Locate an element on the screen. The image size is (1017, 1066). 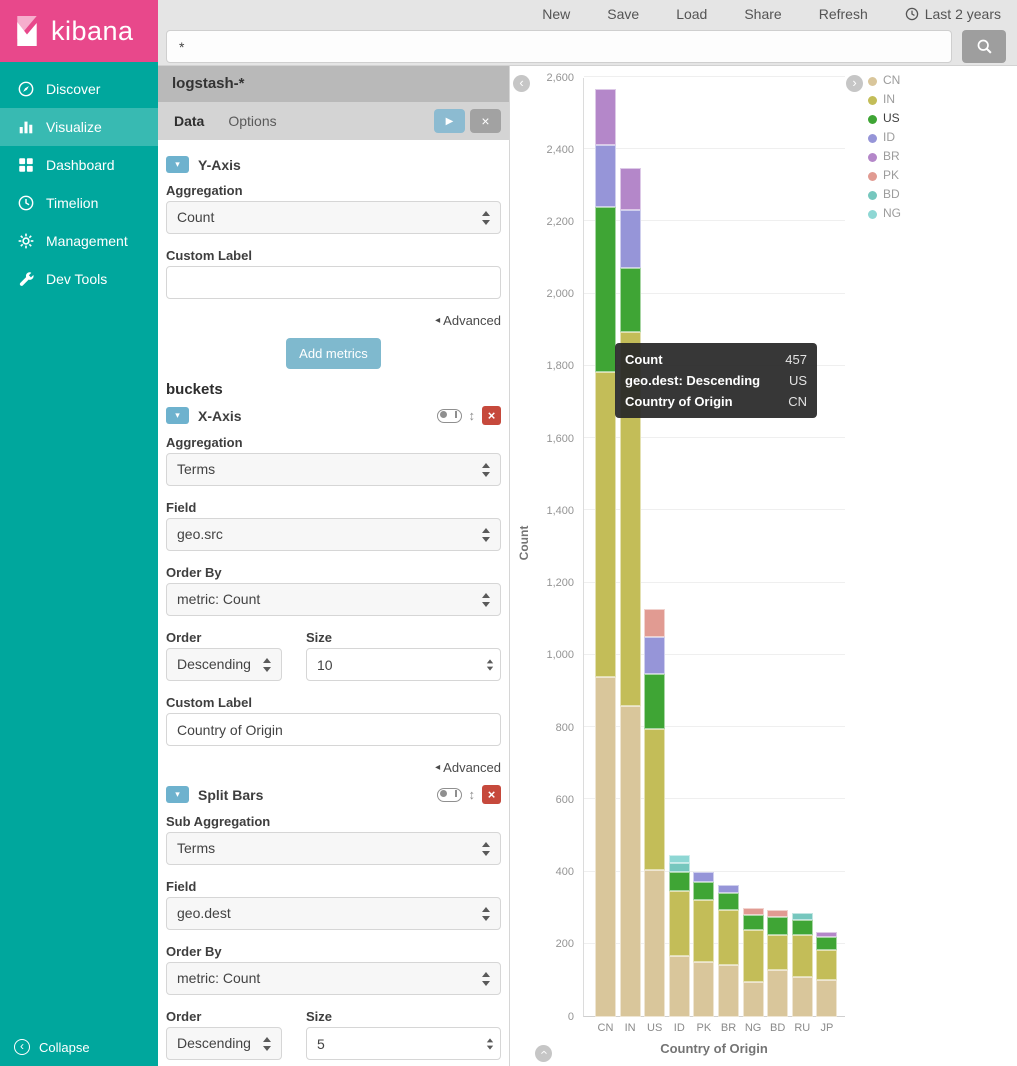
x-axis-aggregation-select: Terms is located at coordinates (333, 469).